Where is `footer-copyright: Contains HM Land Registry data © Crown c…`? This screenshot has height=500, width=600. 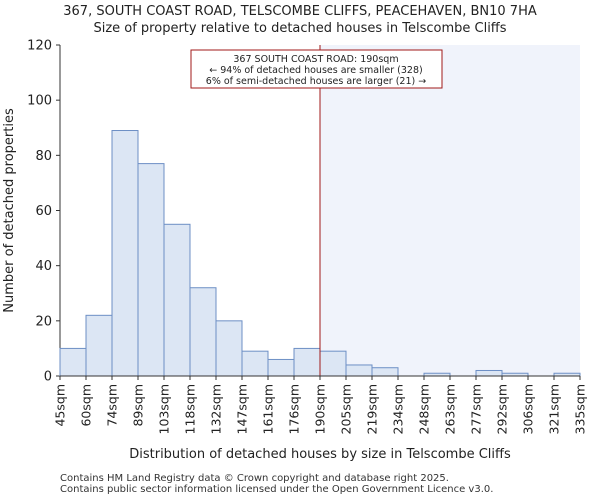 footer-copyright: Contains HM Land Registry data © Crown c… is located at coordinates (254, 478).